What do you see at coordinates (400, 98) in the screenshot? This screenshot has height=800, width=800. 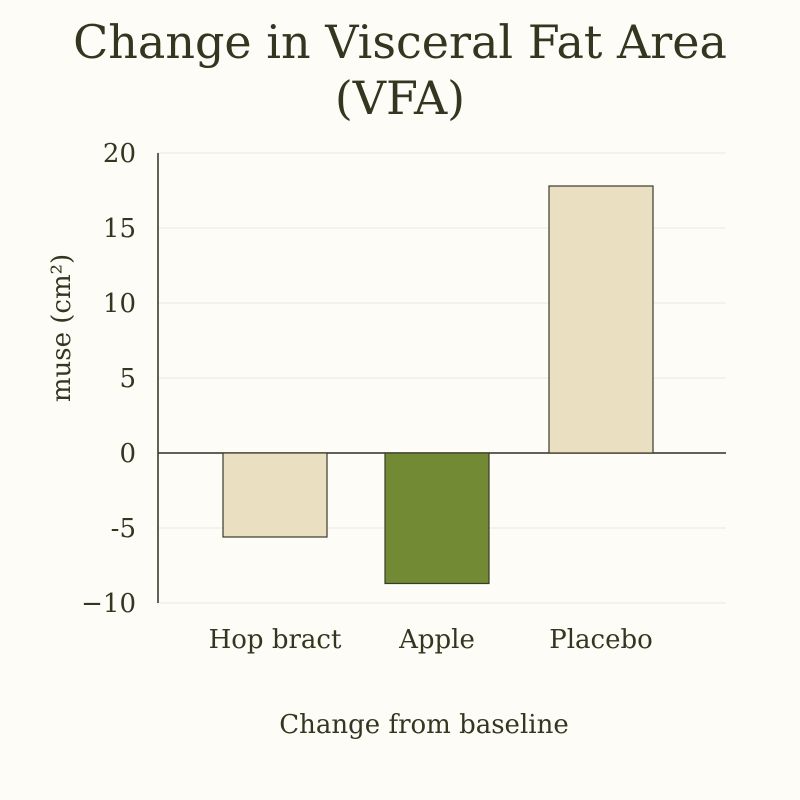 I see `chart-title-line-2: (VFA)` at bounding box center [400, 98].